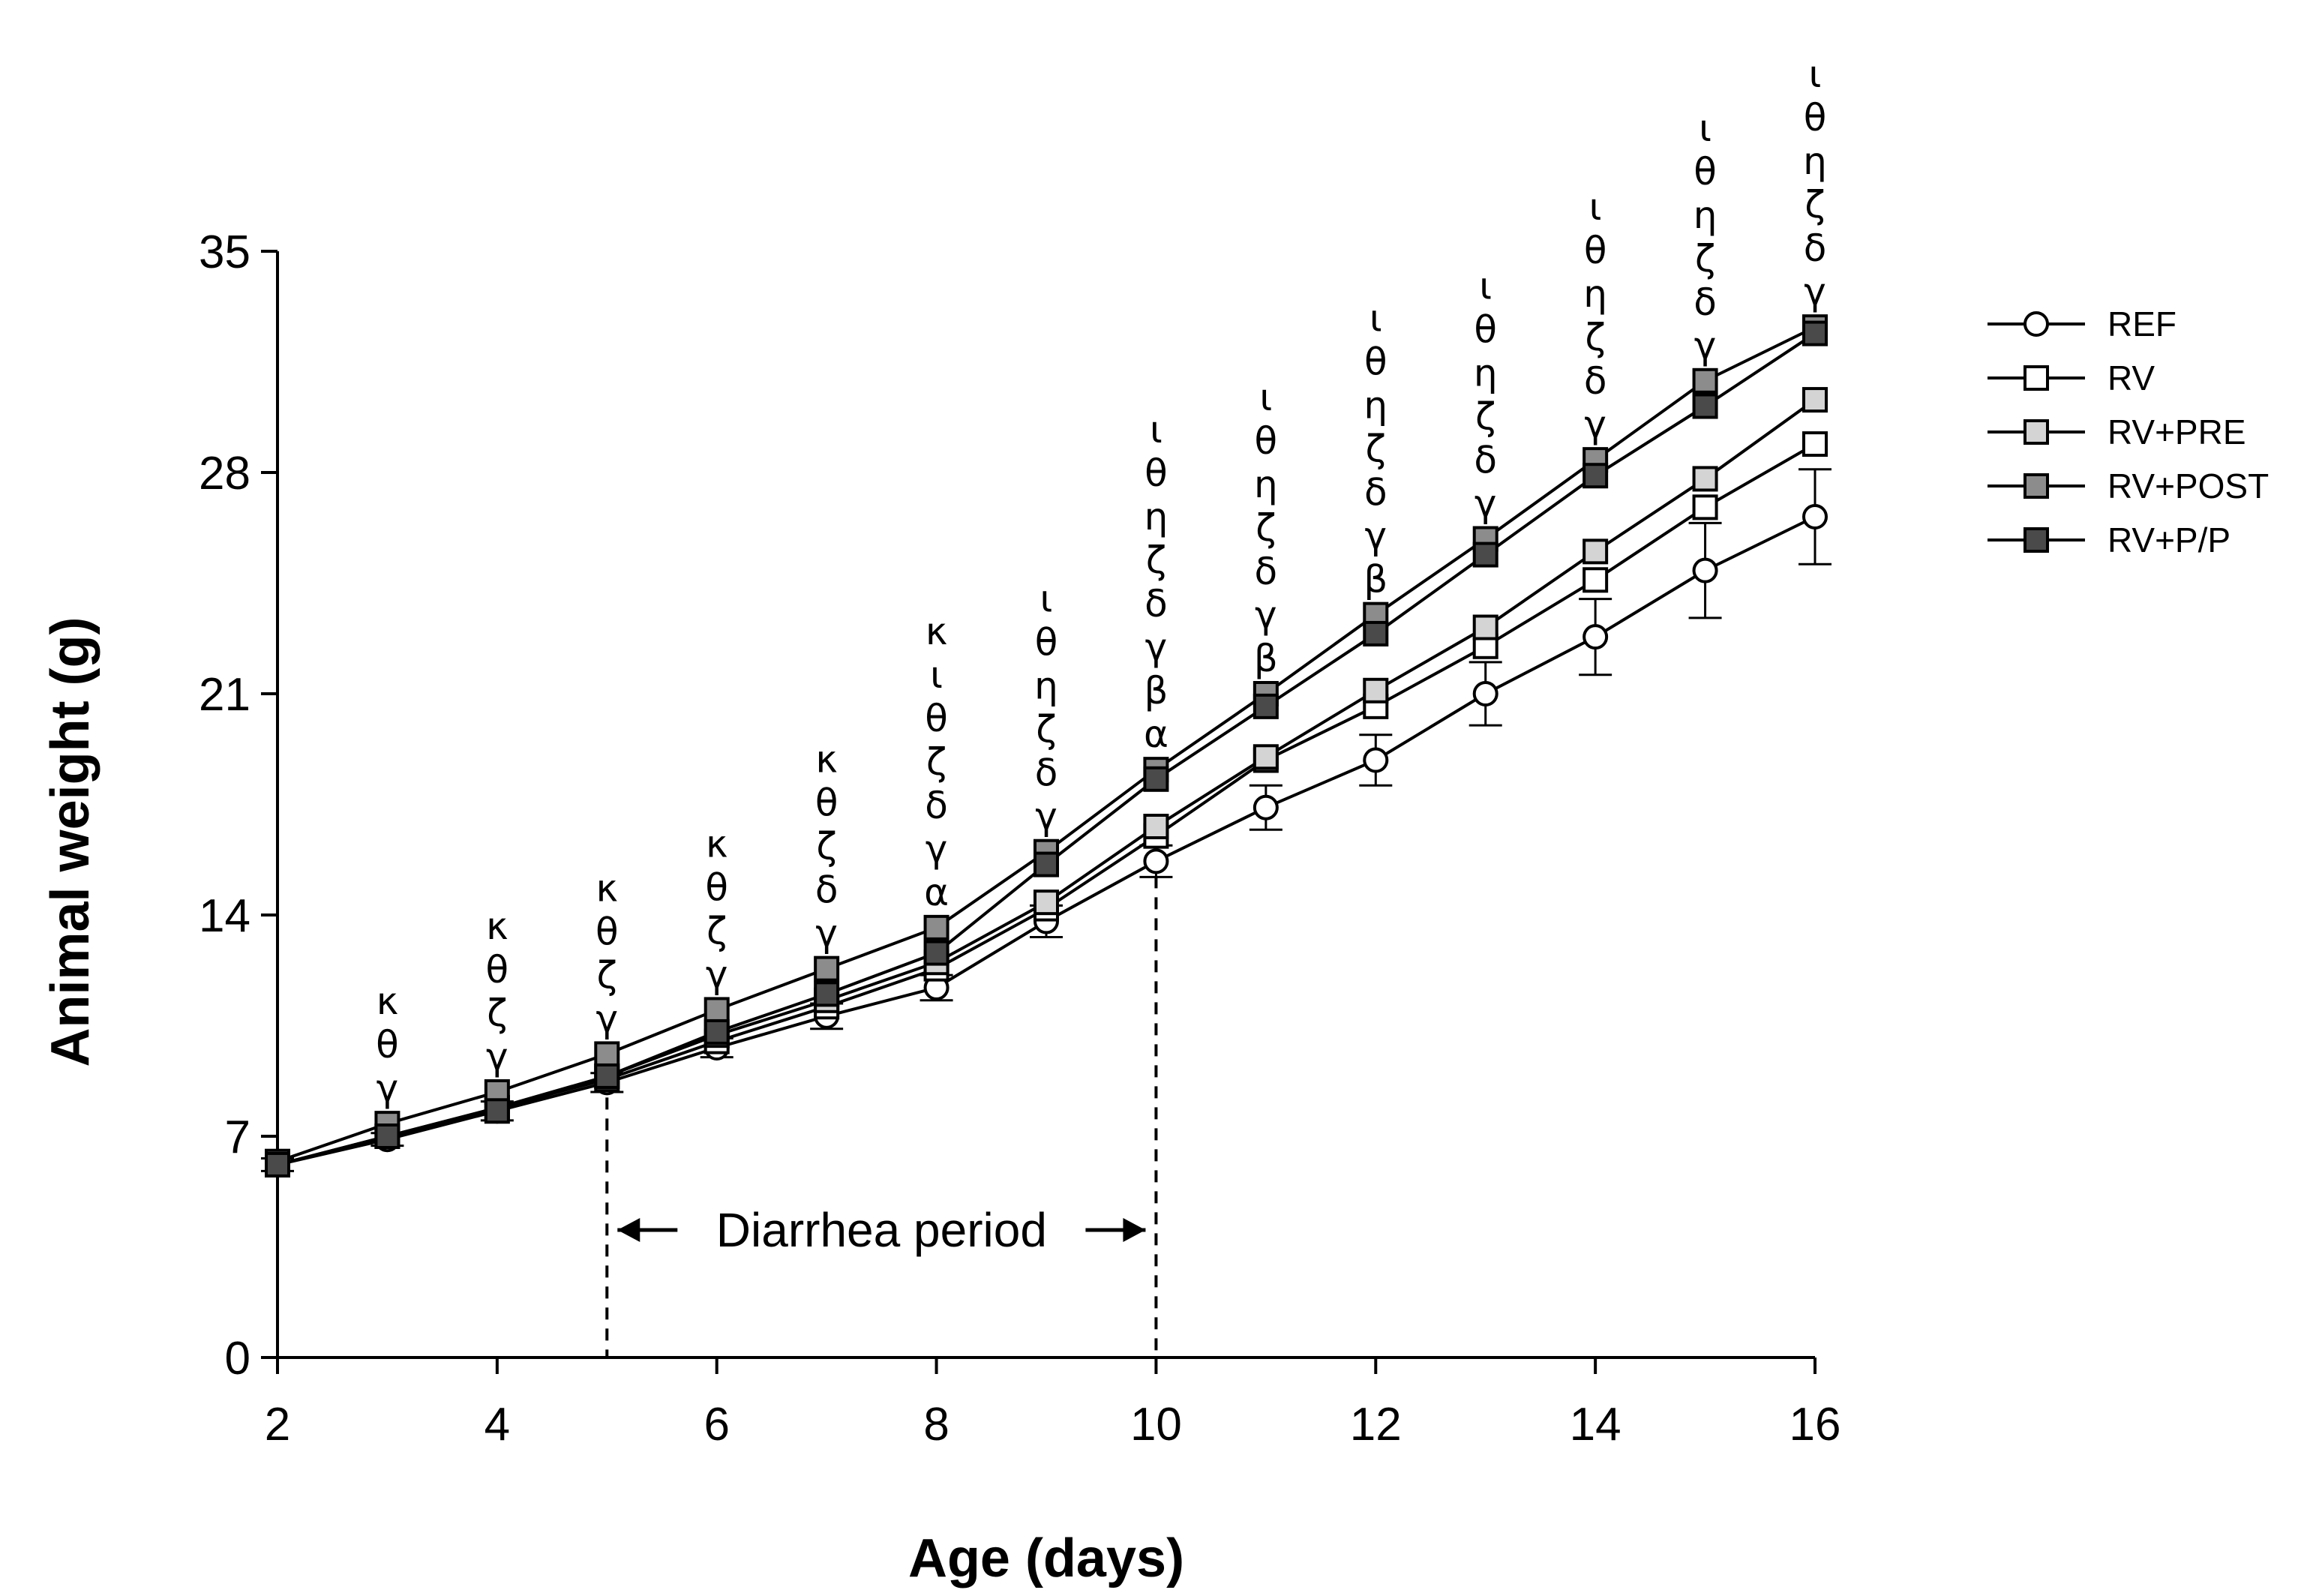 This screenshot has width=2316, height=1596. Describe the element at coordinates (1596, 1424) in the screenshot. I see `x-tick-label: 14` at that location.